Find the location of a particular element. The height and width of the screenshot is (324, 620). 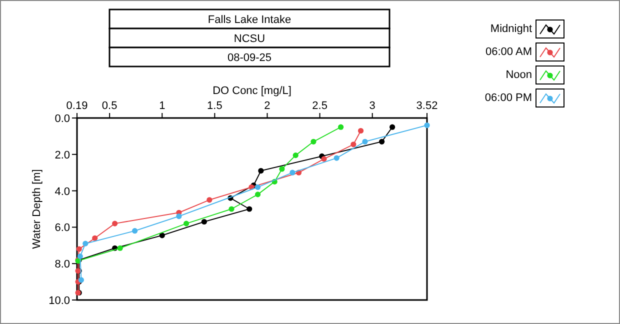

x-tick-label: 3.52 is located at coordinates (427, 106).